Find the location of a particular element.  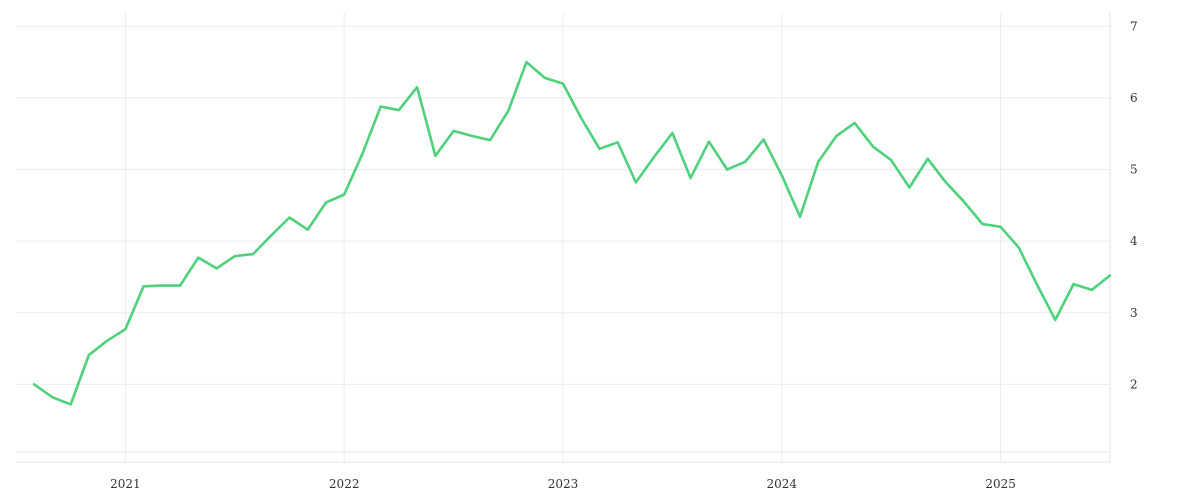

x-tick-label: 2025 is located at coordinates (1000, 484).